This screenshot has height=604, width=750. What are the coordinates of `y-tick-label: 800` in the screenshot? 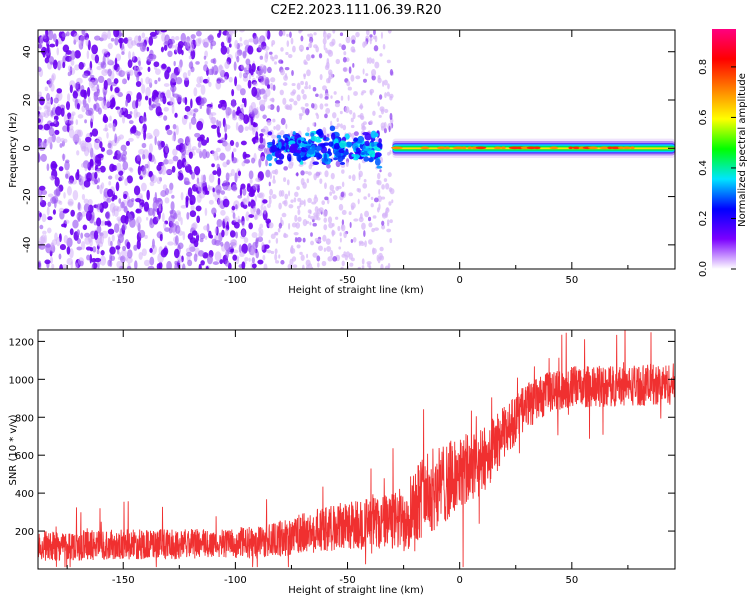 It's located at (24, 418).